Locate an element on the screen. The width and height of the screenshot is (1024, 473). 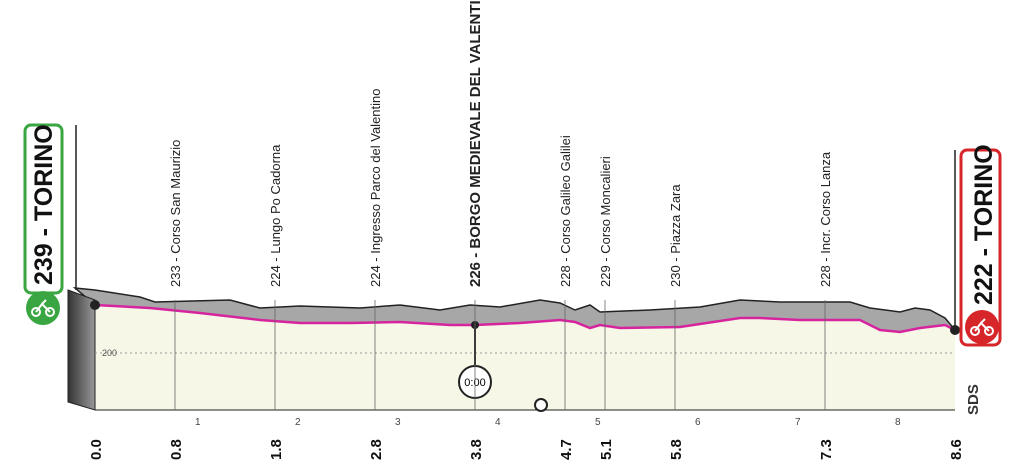
km-marker: 0.0 is located at coordinates (96, 449).